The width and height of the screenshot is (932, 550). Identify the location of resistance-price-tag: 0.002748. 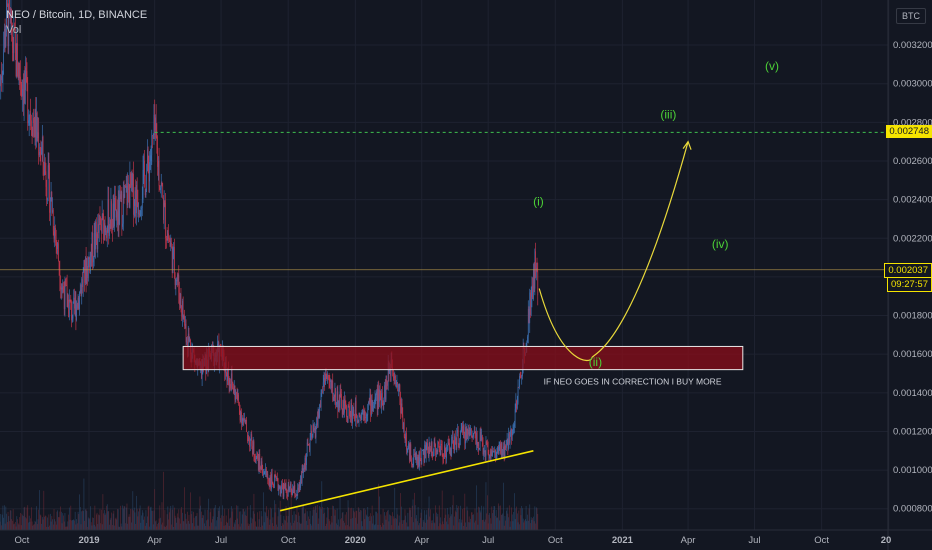
(909, 132).